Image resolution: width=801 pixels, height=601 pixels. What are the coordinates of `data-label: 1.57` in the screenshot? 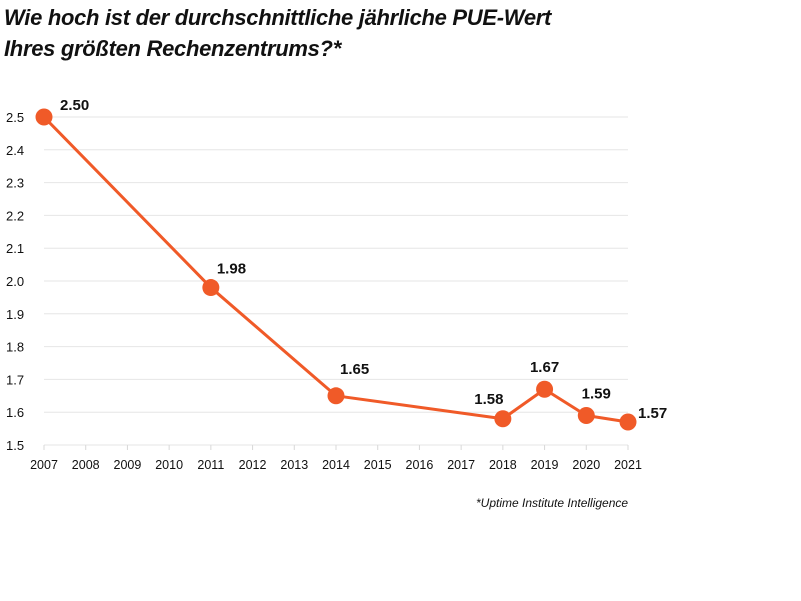 It's located at (652, 413).